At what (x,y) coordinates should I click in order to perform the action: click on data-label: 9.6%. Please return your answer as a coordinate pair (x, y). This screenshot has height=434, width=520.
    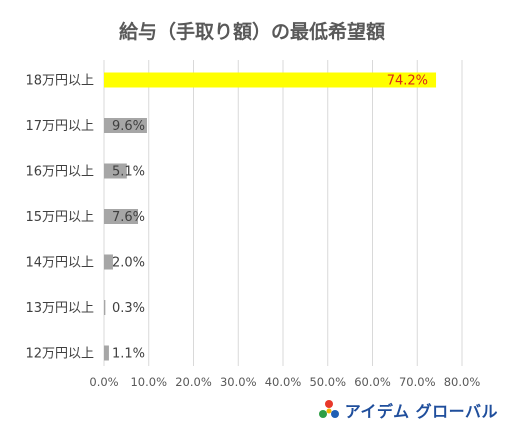
    Looking at the image, I should click on (128, 126).